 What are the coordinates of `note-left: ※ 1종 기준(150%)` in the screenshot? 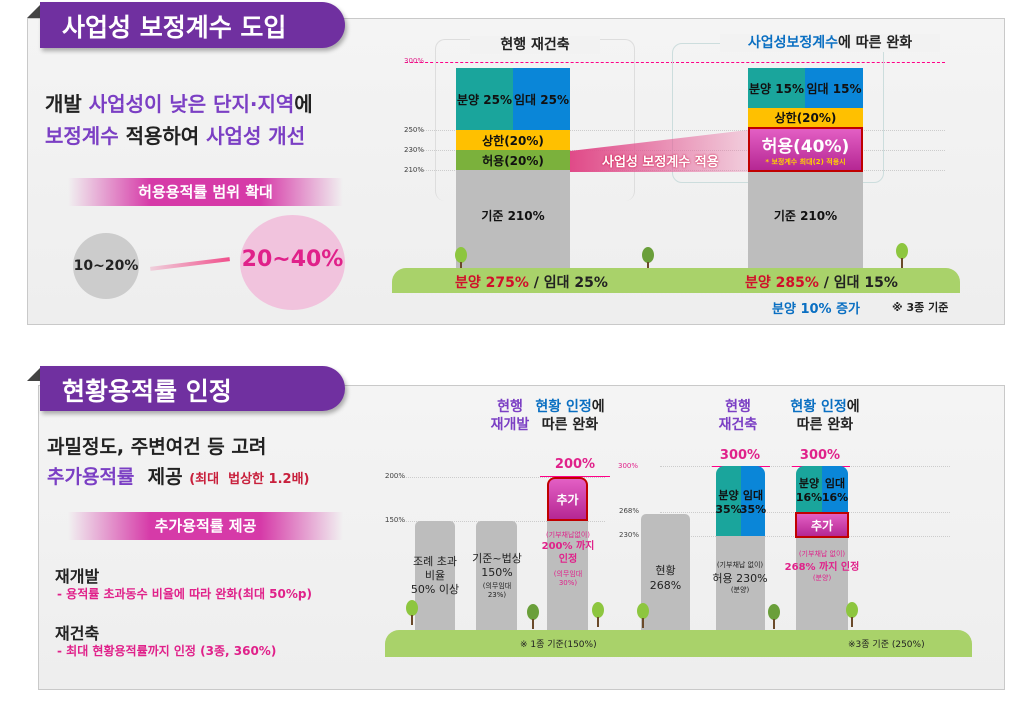 It's located at (558, 645).